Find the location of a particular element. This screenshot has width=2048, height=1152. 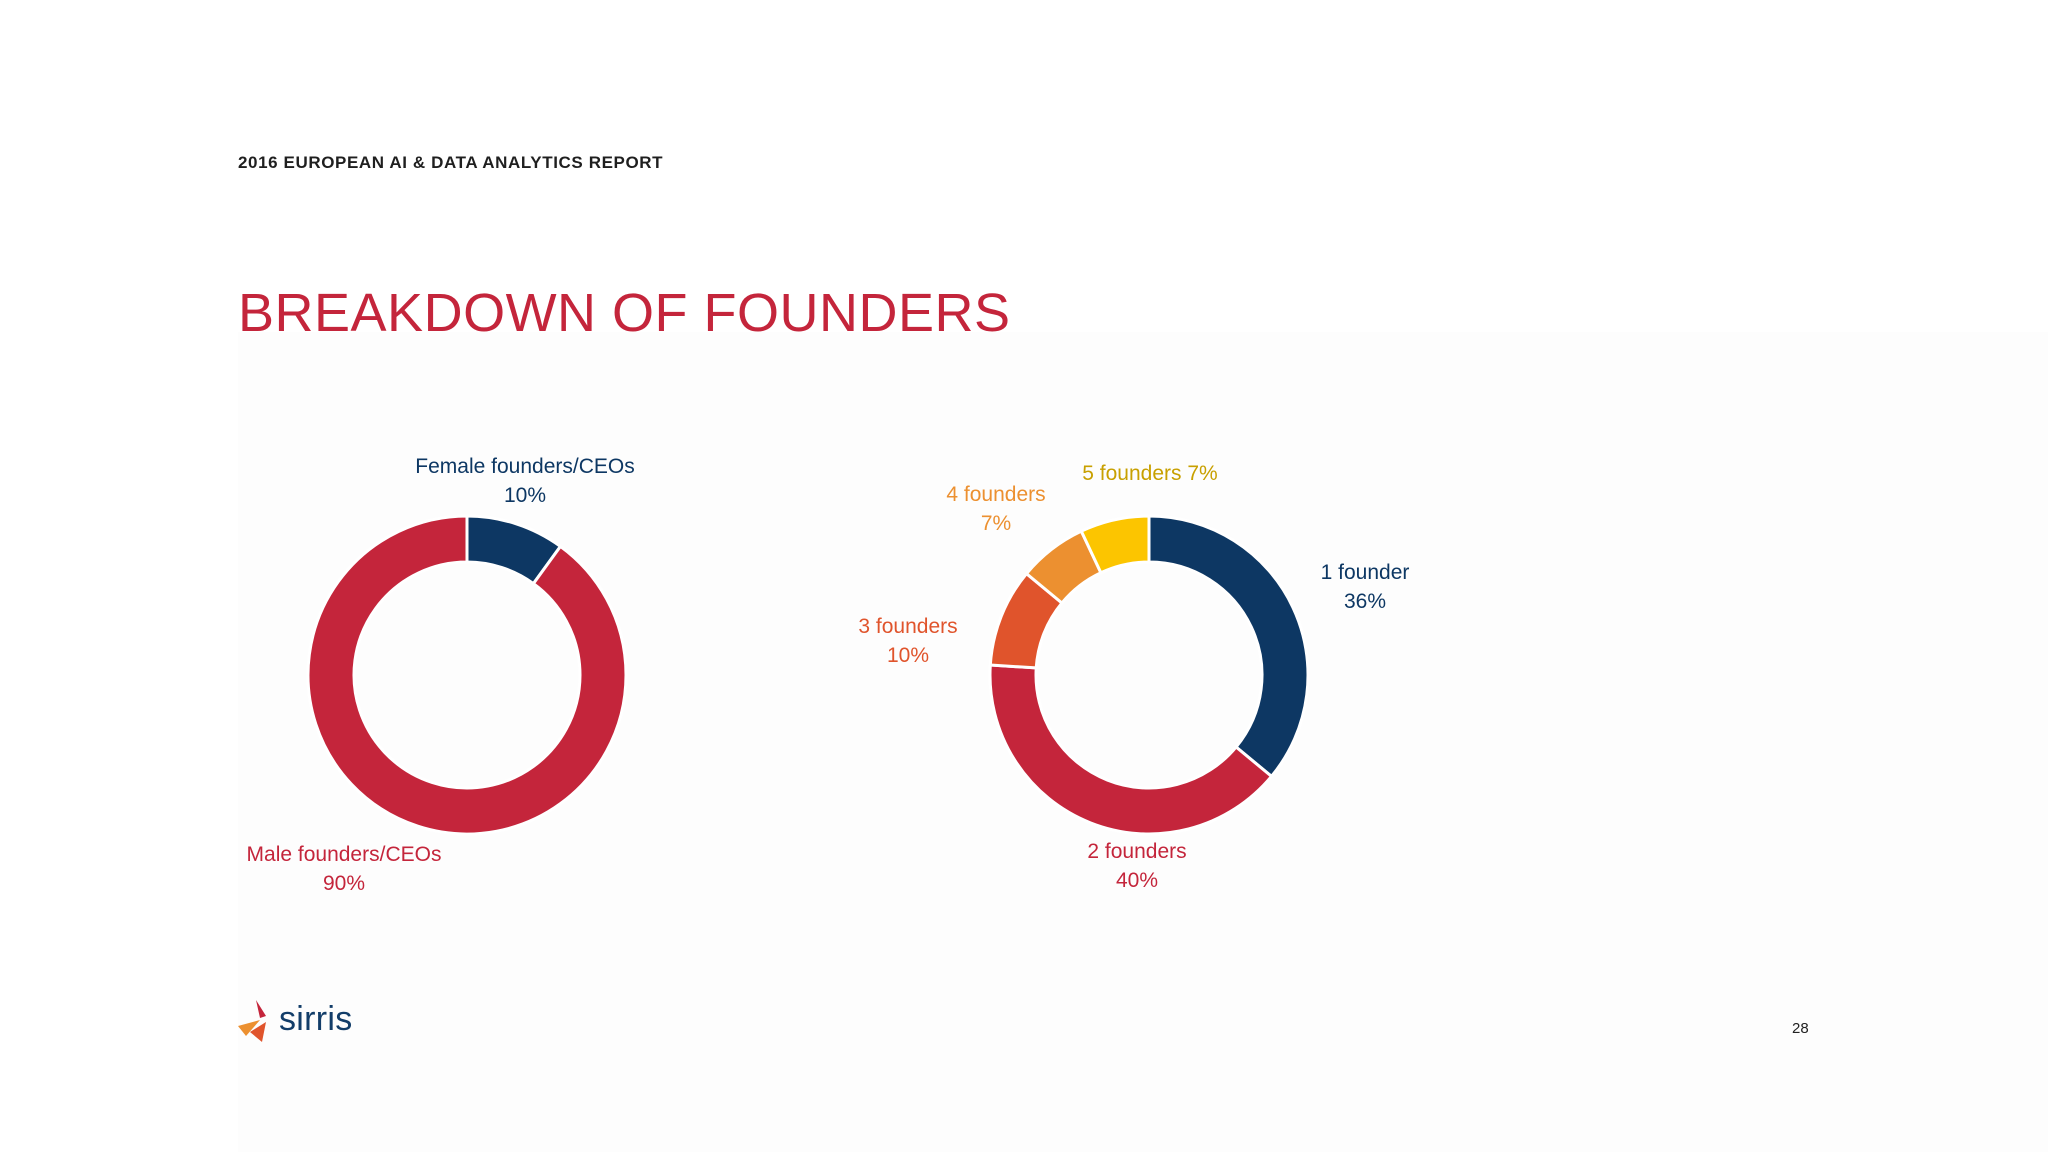

page-title: BREAKDOWN OF FOUNDERS is located at coordinates (624, 313).